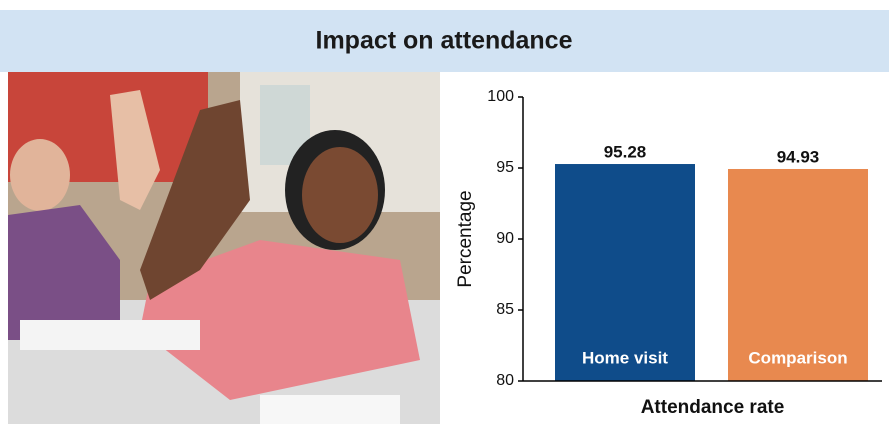  I want to click on chart-title: Impact on attendance, so click(444, 41).